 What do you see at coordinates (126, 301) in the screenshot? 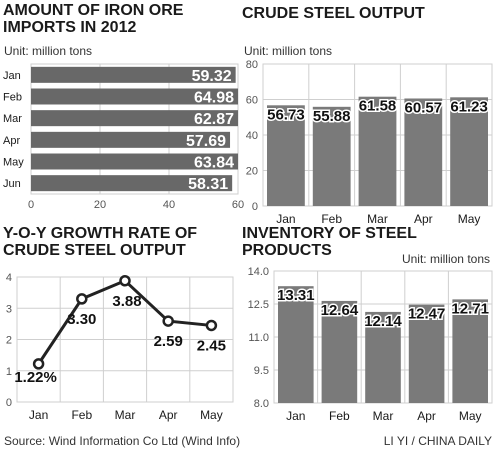
I see `data-label: 3.88` at bounding box center [126, 301].